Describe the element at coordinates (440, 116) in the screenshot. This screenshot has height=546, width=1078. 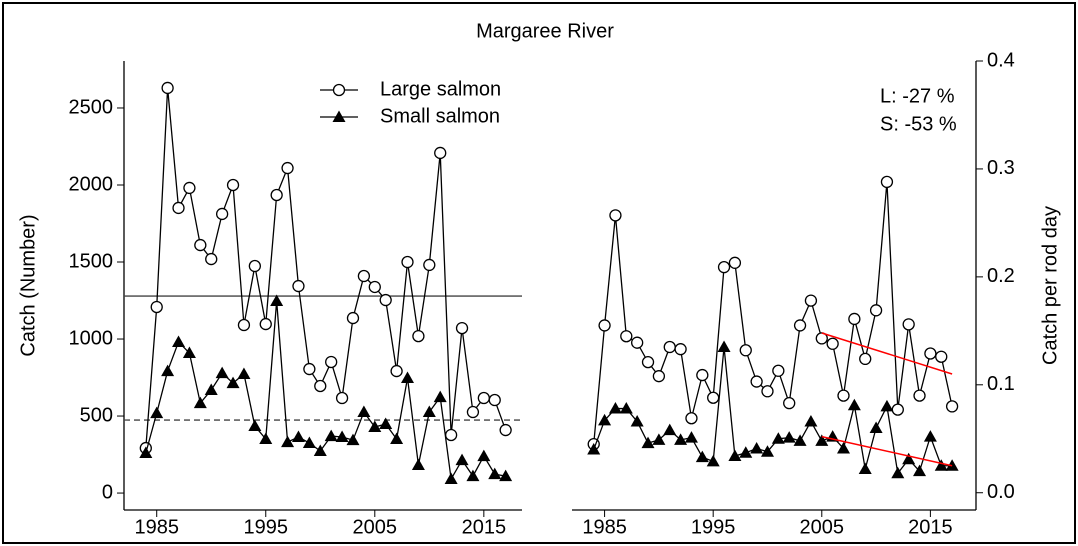
I see `legend-label: Small salmon` at that location.